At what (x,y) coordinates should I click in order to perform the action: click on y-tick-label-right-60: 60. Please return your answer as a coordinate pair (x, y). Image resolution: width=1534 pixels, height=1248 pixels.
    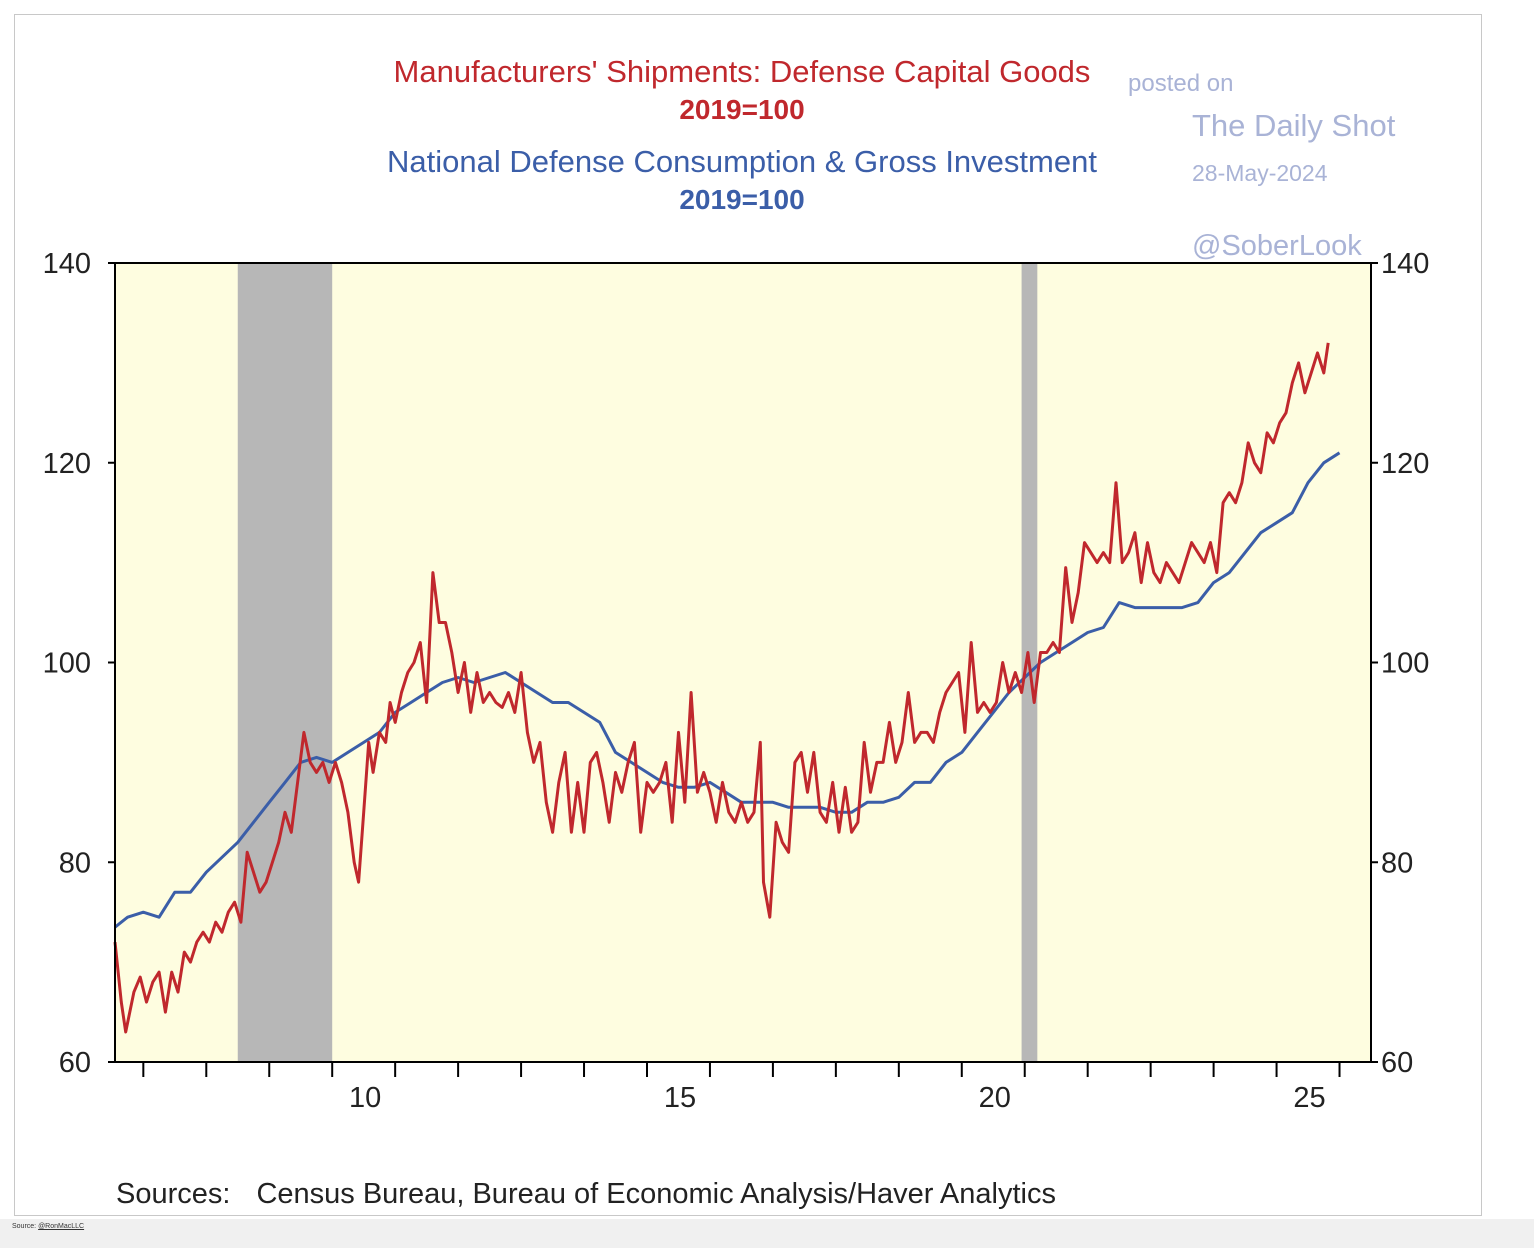
    Looking at the image, I should click on (1397, 1063).